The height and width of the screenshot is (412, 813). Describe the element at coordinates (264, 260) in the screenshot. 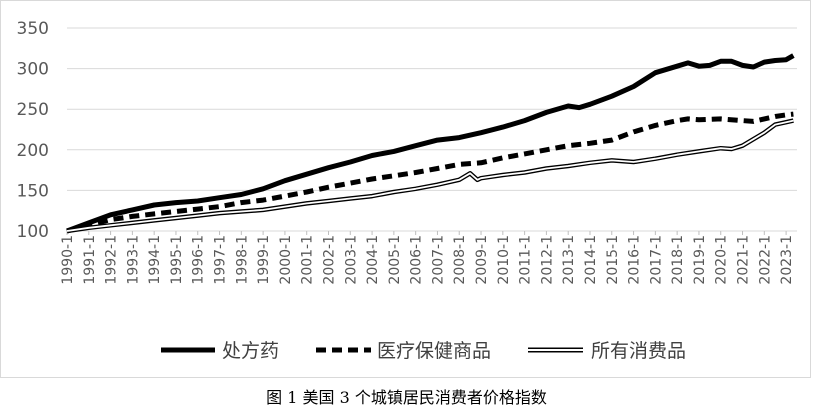

I see `x-tick-label: 1999-1` at that location.